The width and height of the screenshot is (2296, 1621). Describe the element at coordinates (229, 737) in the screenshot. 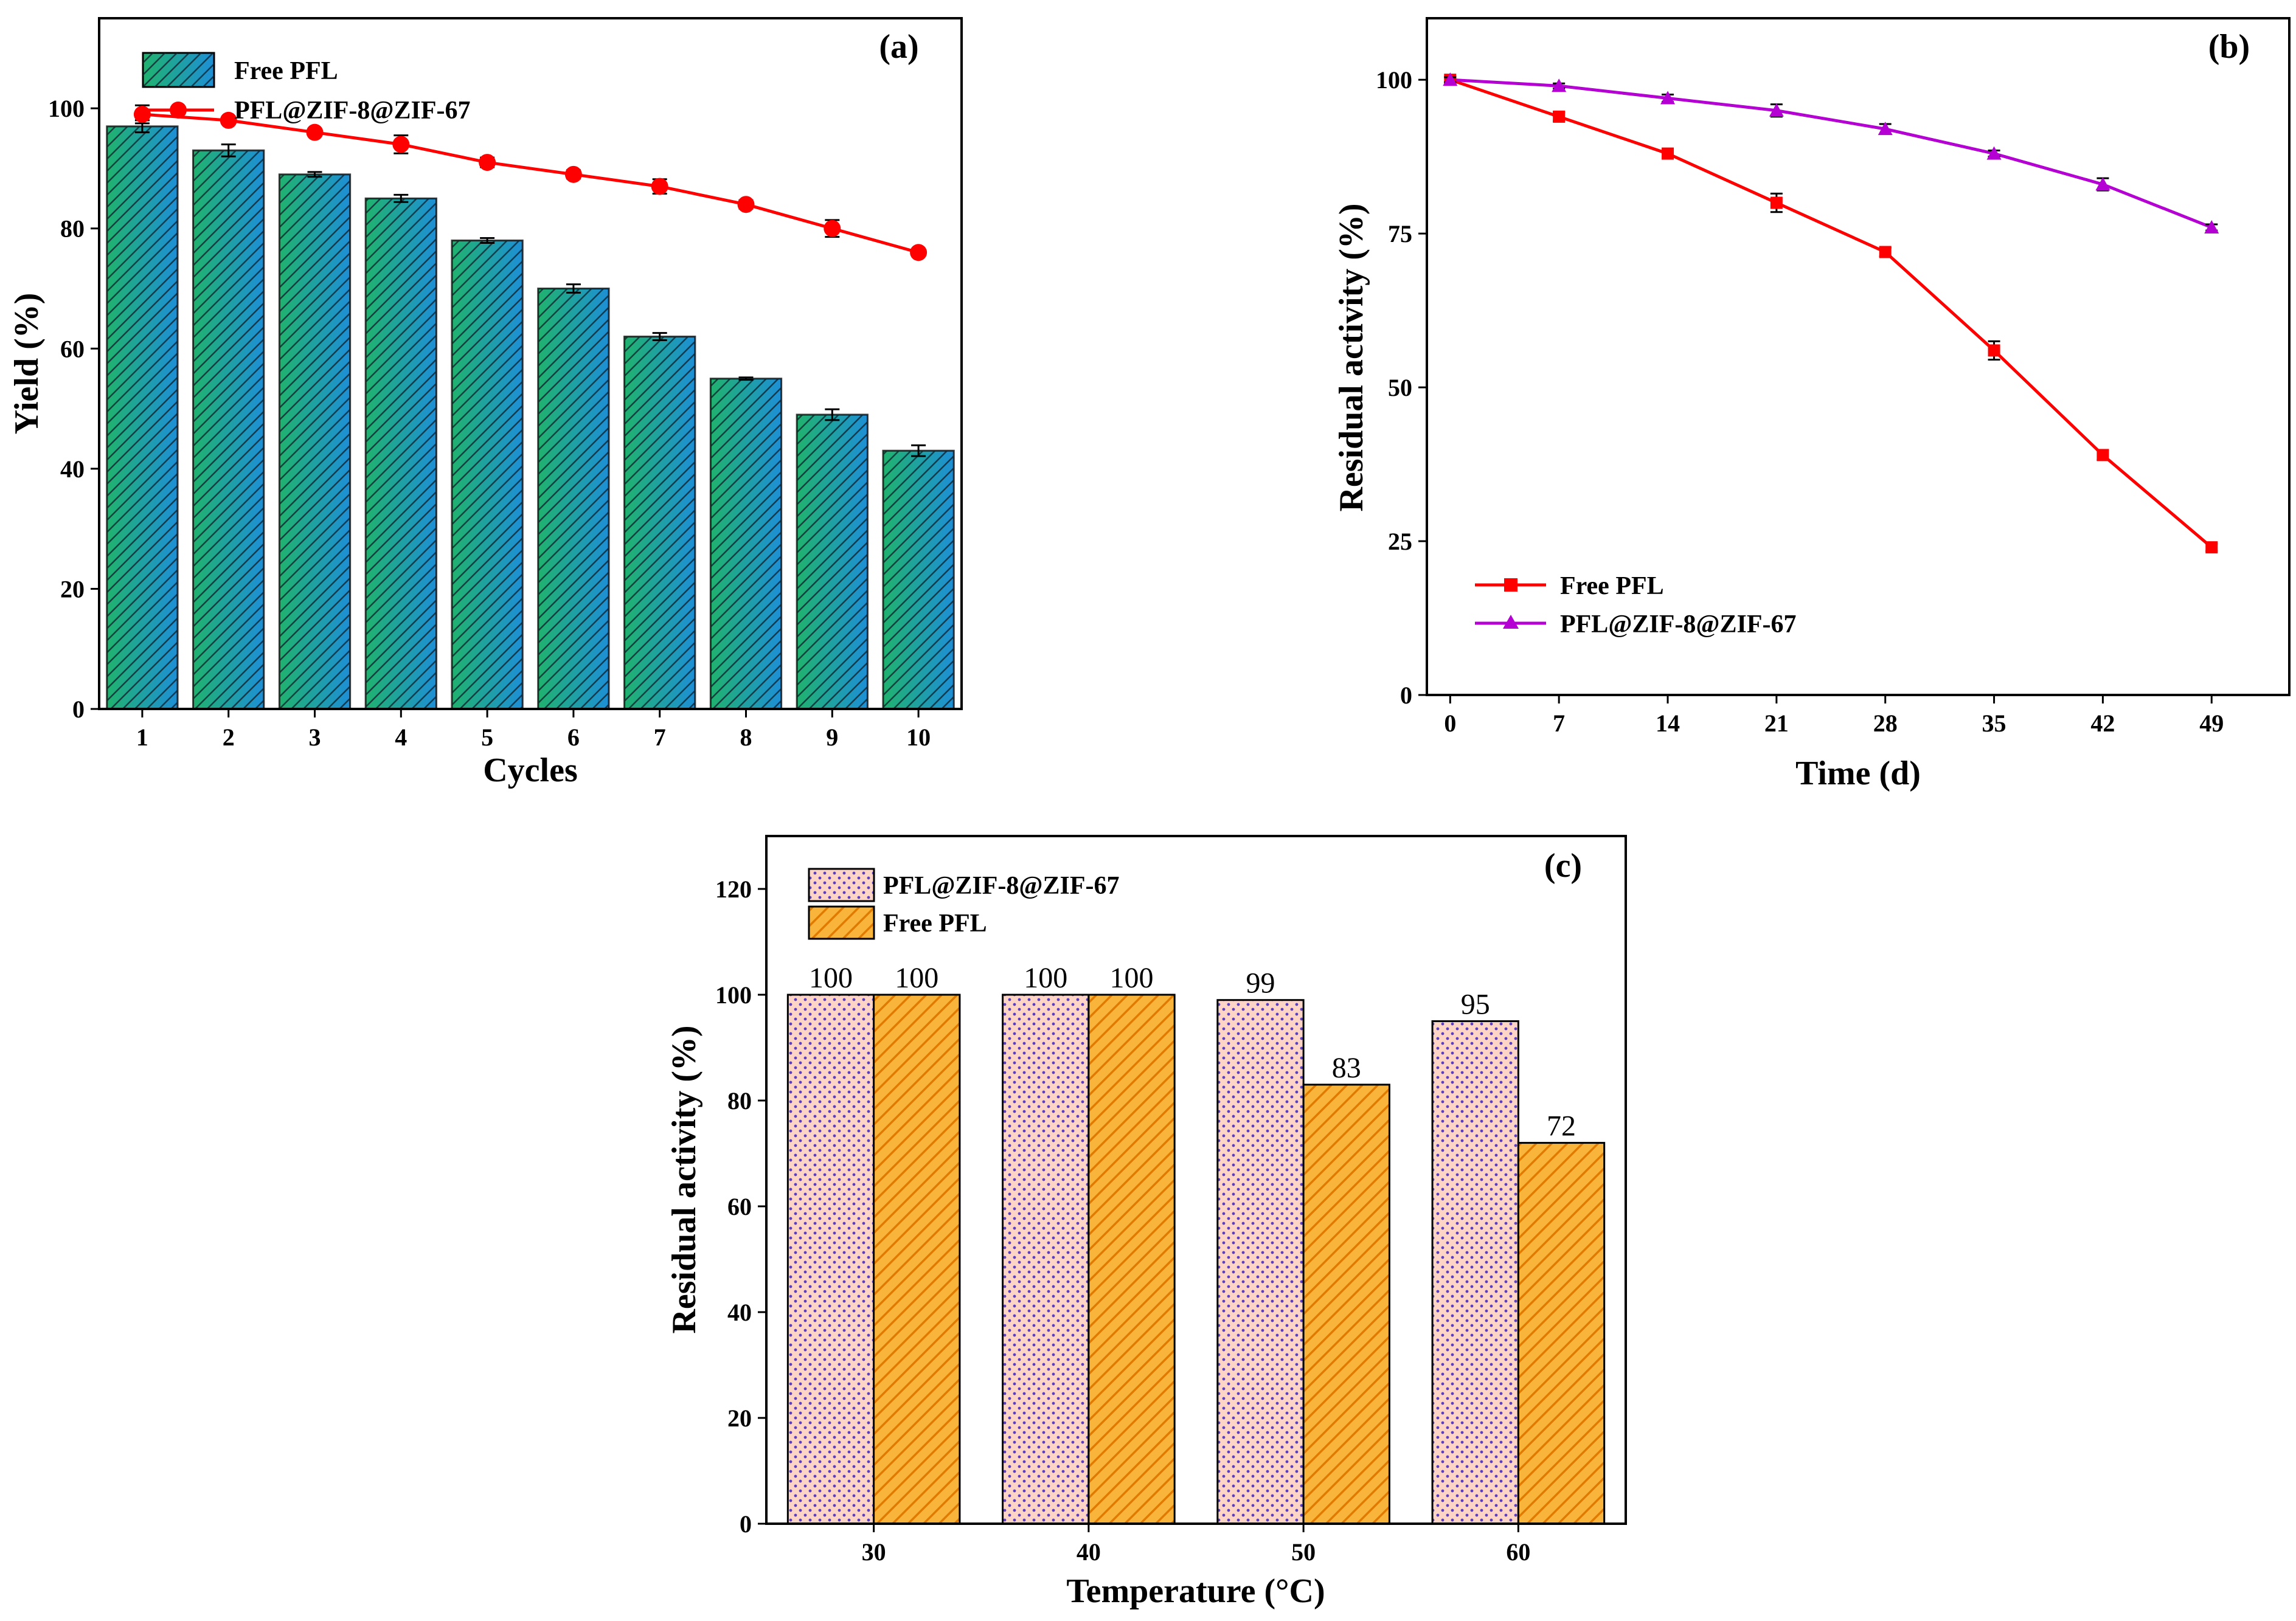

I see `x-tick-label: 2` at that location.